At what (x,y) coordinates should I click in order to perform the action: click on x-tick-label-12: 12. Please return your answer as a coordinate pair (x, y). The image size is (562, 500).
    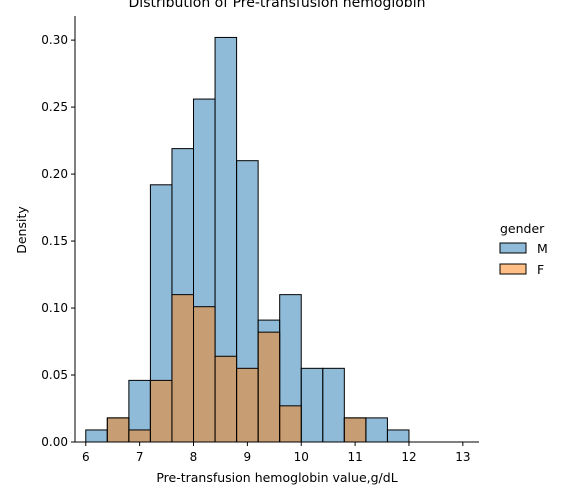
    Looking at the image, I should click on (408, 457).